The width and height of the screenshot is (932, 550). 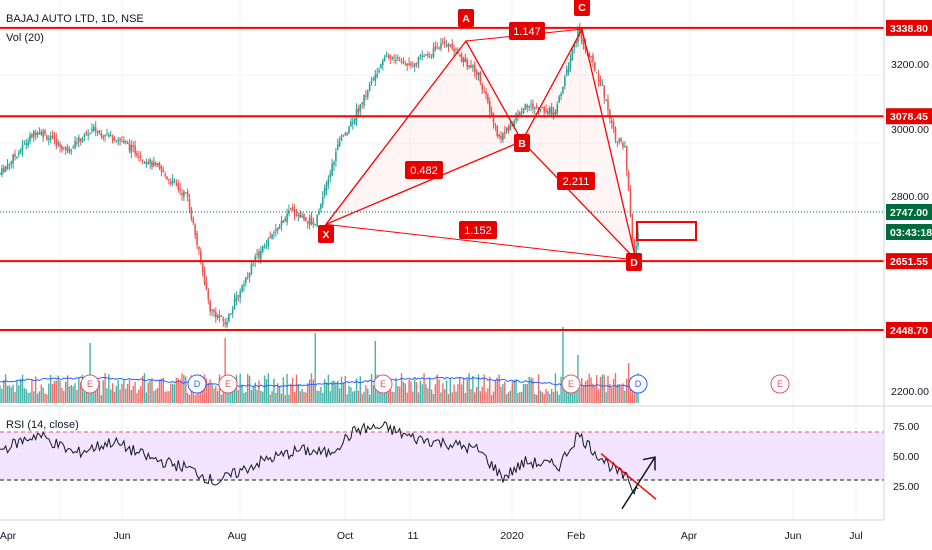 I want to click on pattern-point-tag, so click(x=582, y=8).